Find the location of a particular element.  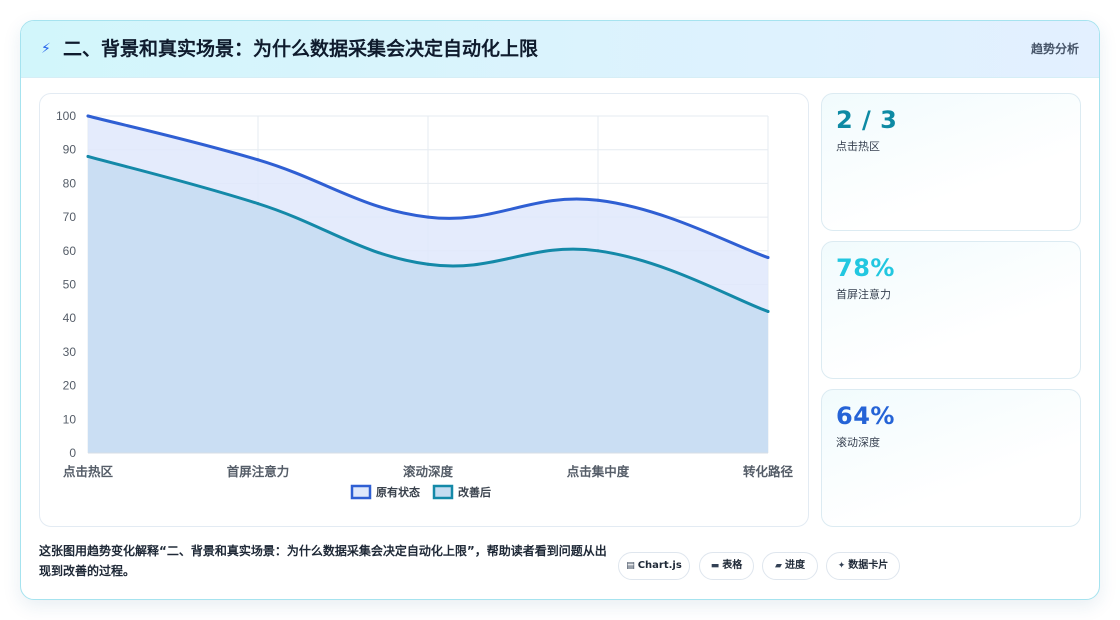

sparkle-icon: ✦ is located at coordinates (841, 566).